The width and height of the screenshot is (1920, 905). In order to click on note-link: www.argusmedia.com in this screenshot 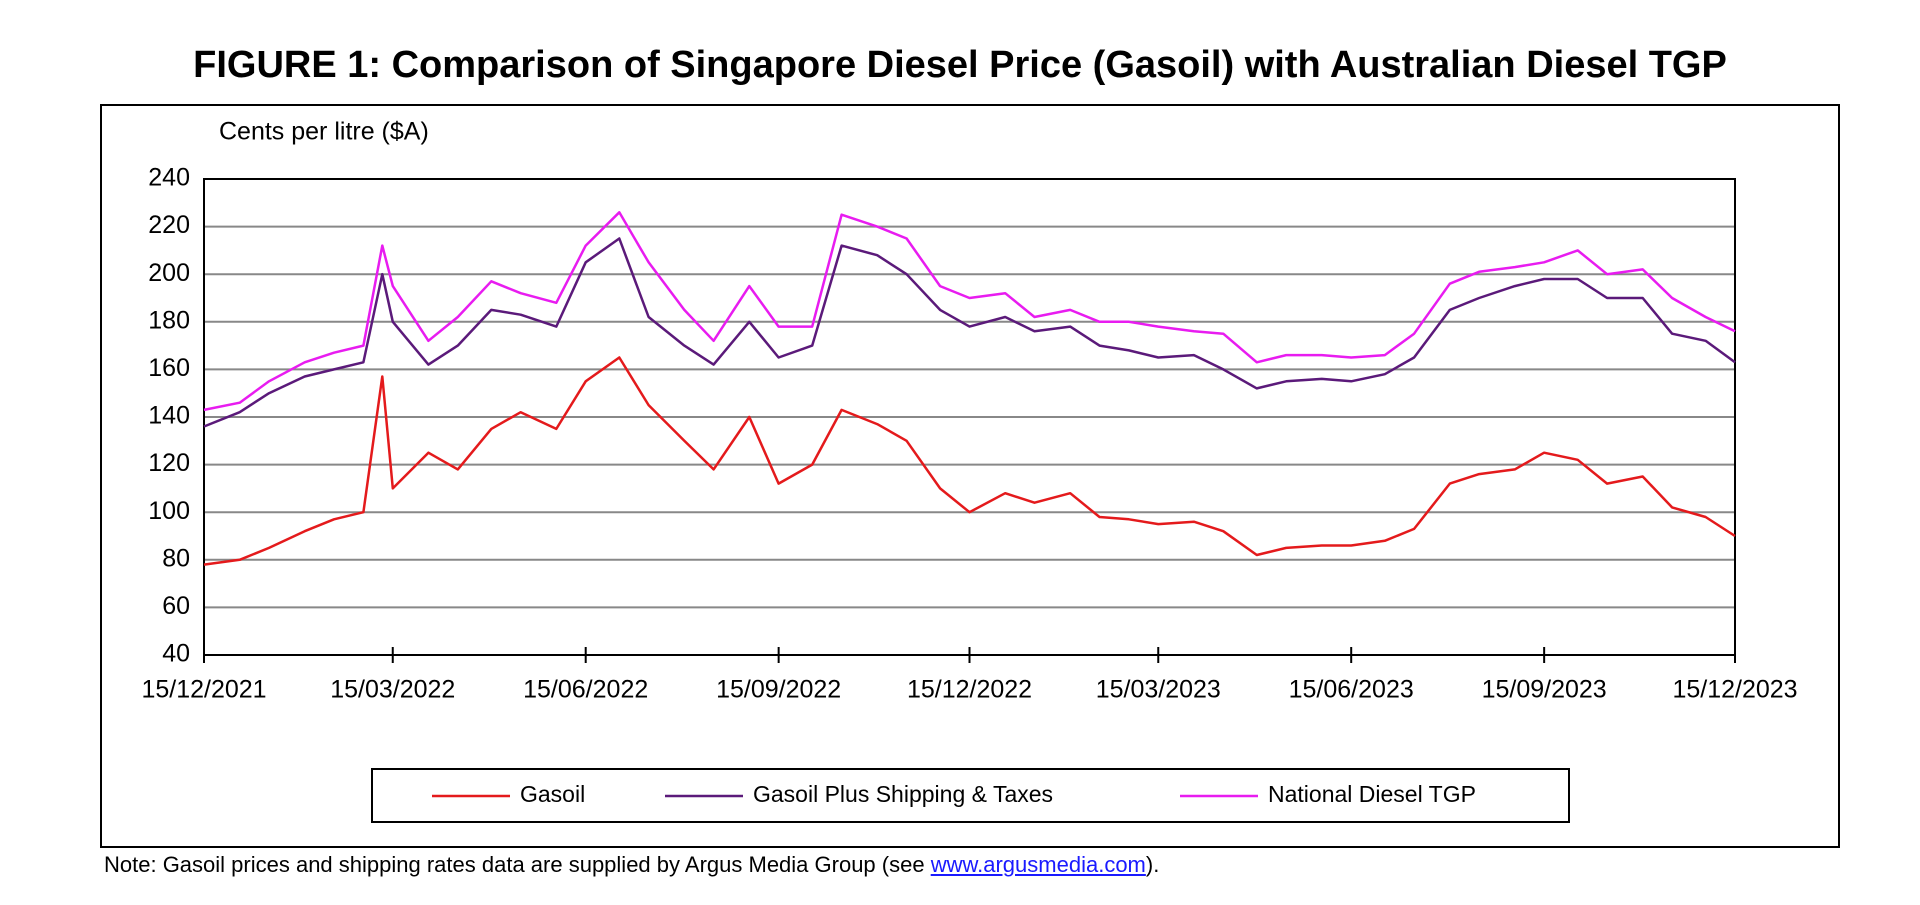, I will do `click(1038, 864)`.